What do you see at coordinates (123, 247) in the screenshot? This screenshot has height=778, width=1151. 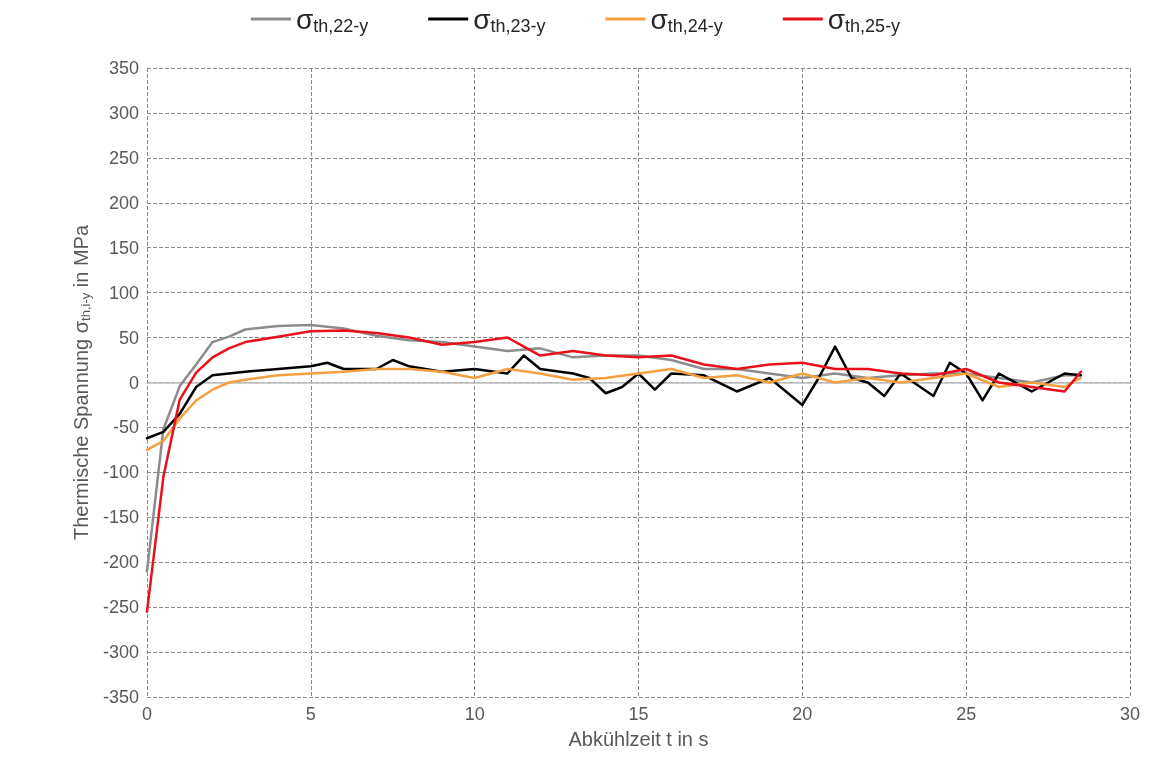 I see `y-tick-label: 150` at bounding box center [123, 247].